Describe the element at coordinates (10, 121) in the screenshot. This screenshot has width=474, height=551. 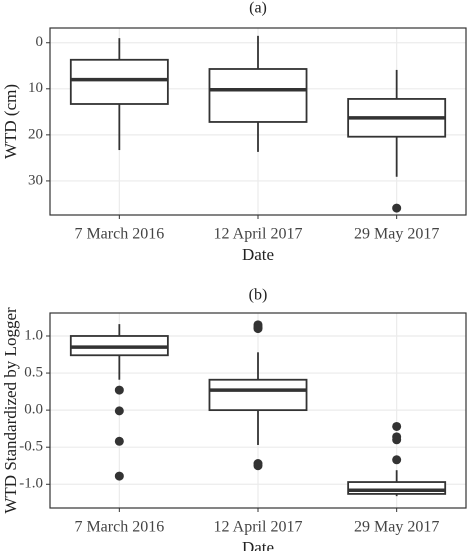
I see `y-axis-label: WTD (cm)` at that location.